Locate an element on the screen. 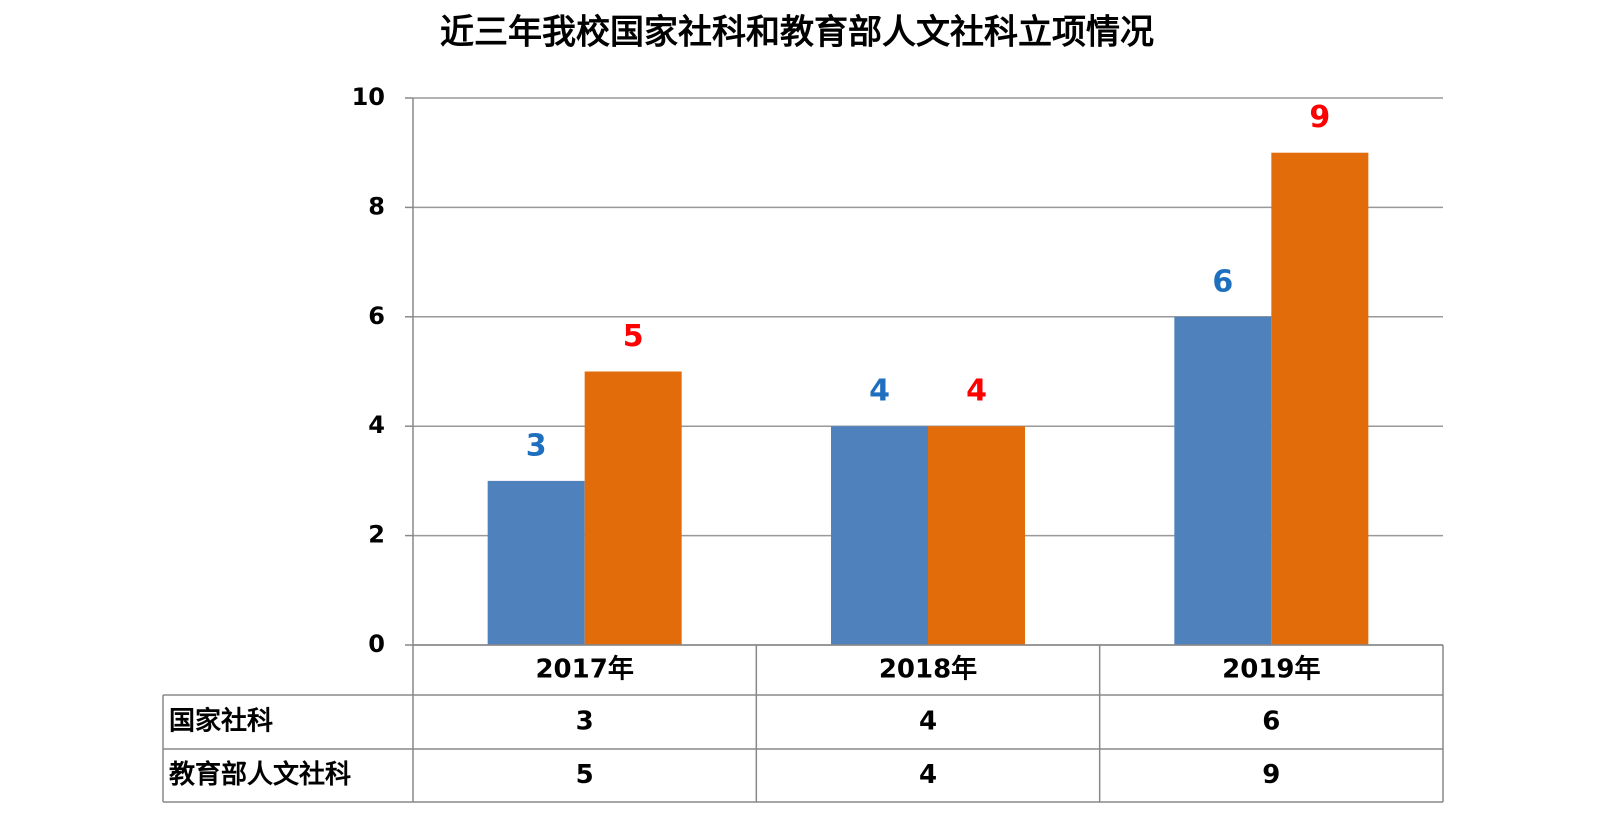  data-label: 5 is located at coordinates (633, 336).